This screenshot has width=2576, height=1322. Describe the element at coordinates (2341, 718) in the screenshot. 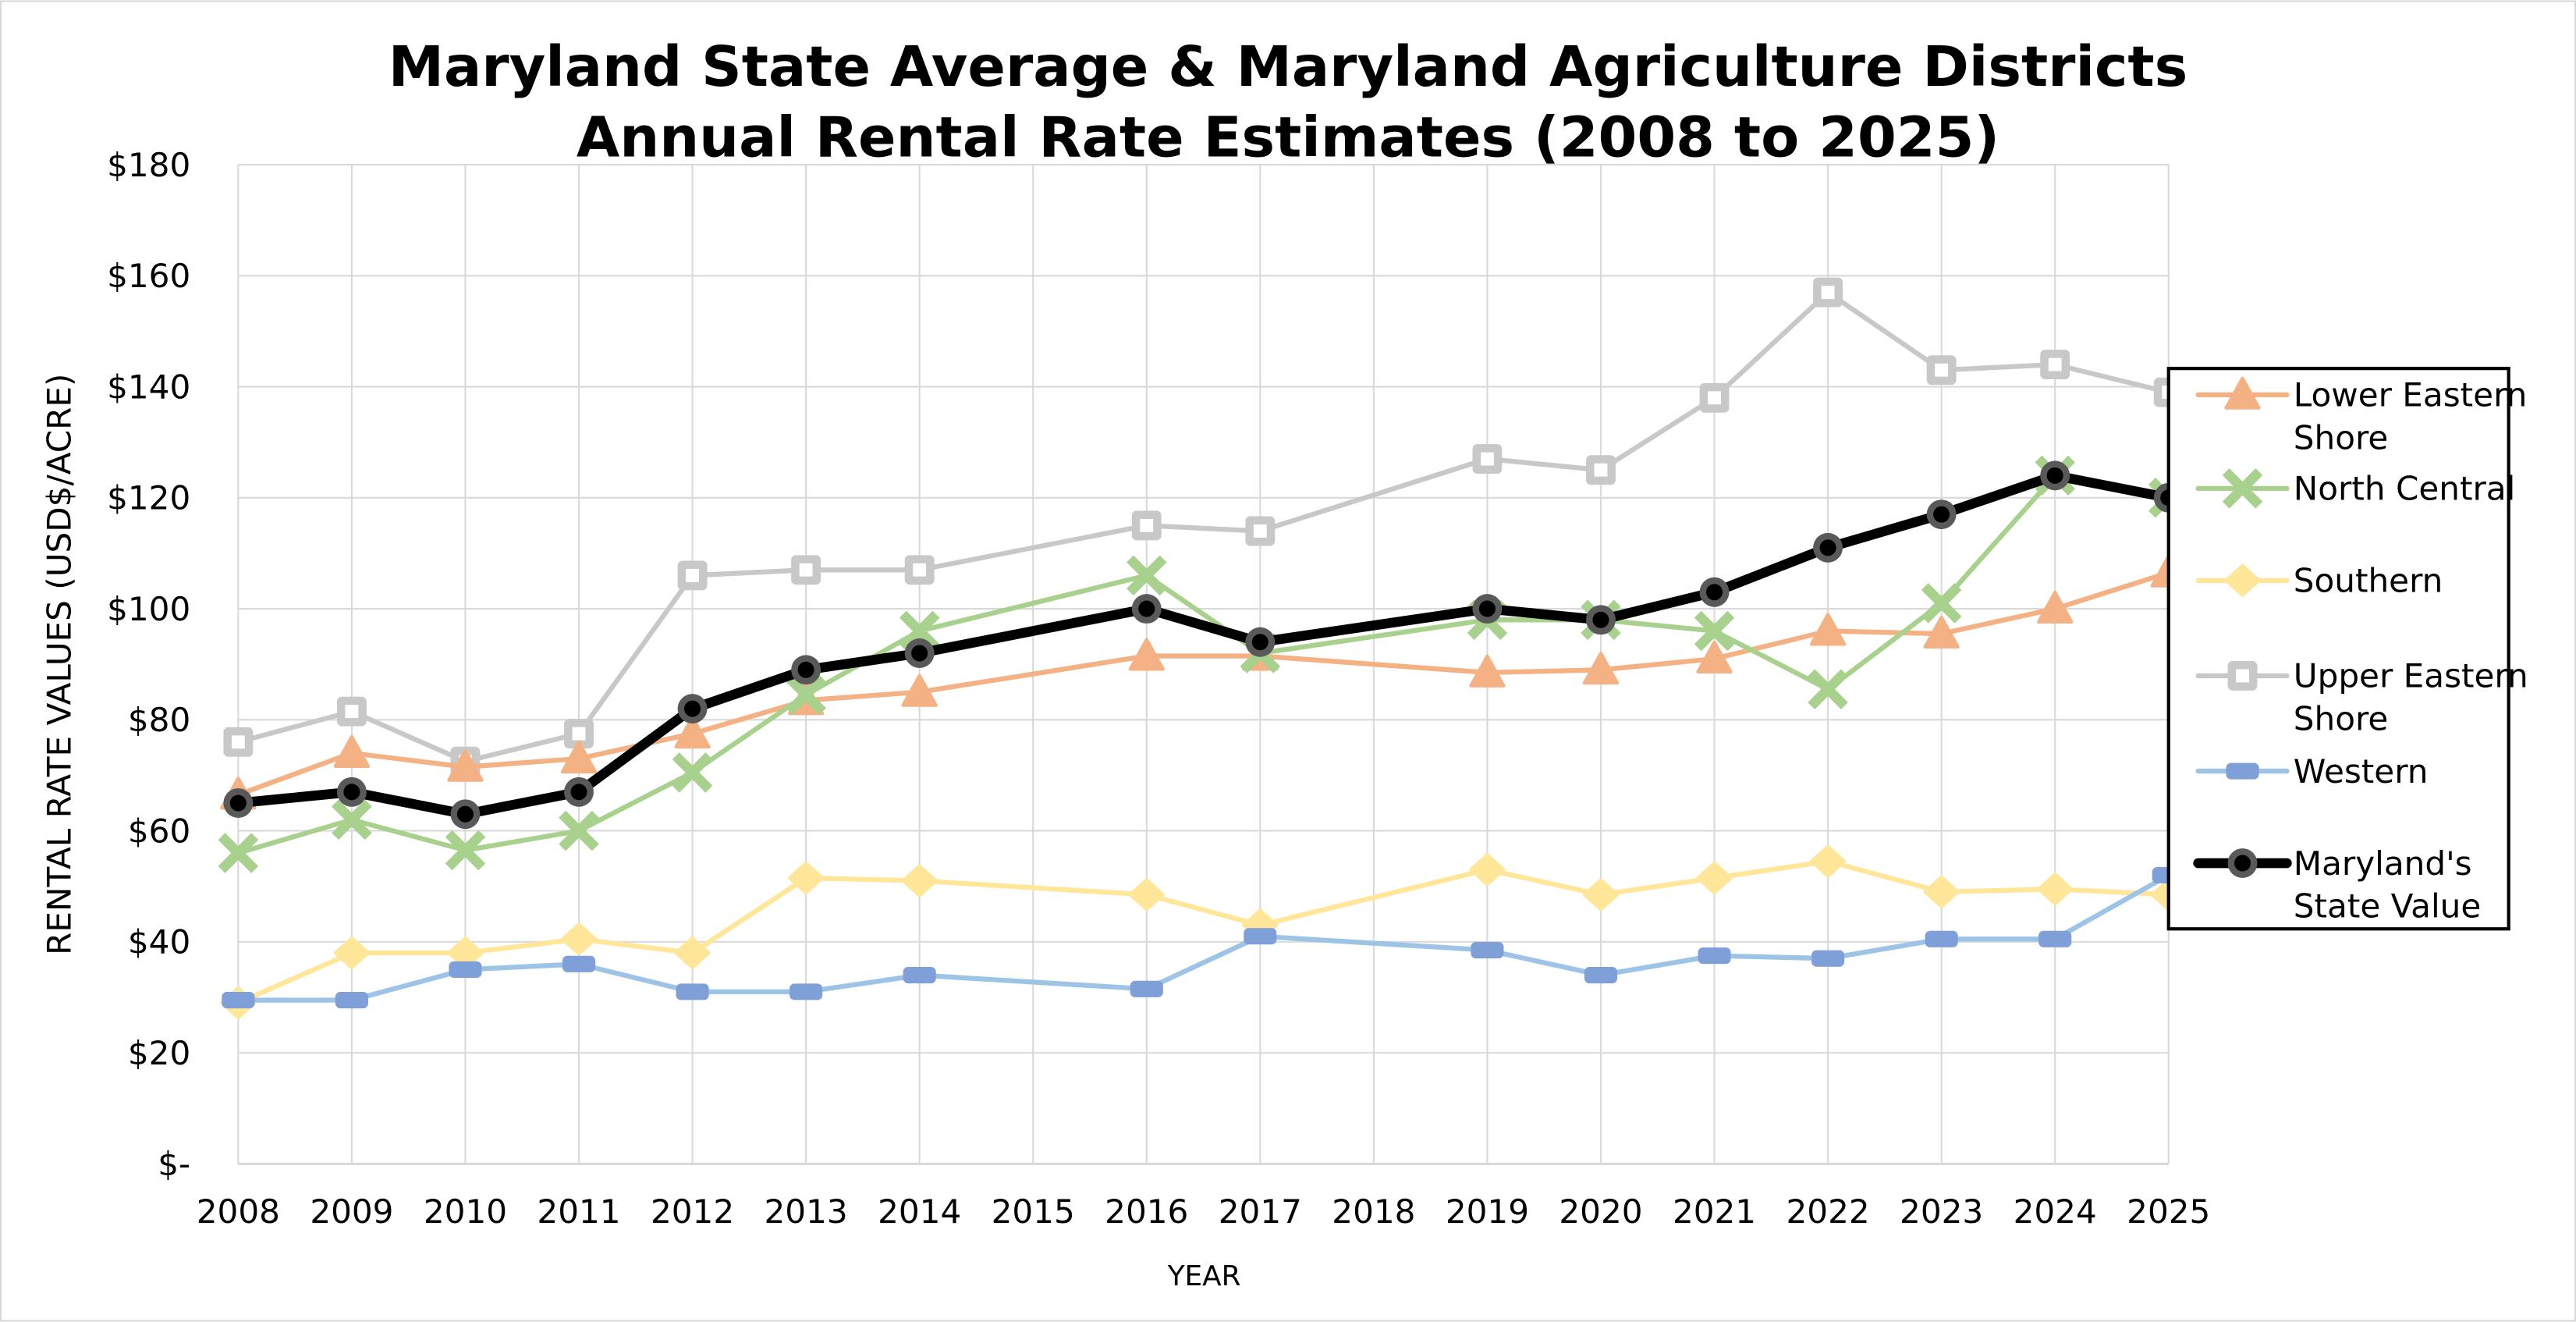

I see `legend-label: Shore` at that location.